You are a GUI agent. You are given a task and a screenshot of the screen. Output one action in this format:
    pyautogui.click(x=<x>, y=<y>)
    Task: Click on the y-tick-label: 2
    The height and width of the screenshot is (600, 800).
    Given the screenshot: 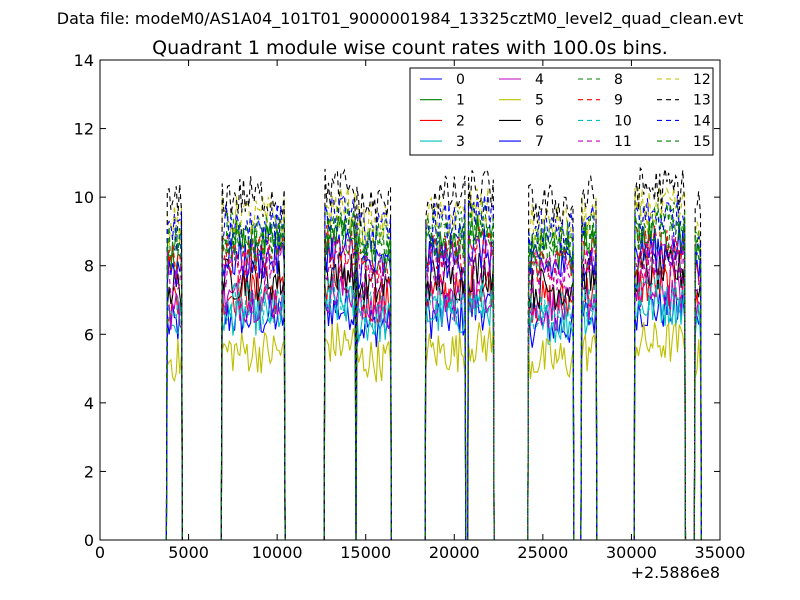 What is the action you would take?
    pyautogui.click(x=89, y=471)
    